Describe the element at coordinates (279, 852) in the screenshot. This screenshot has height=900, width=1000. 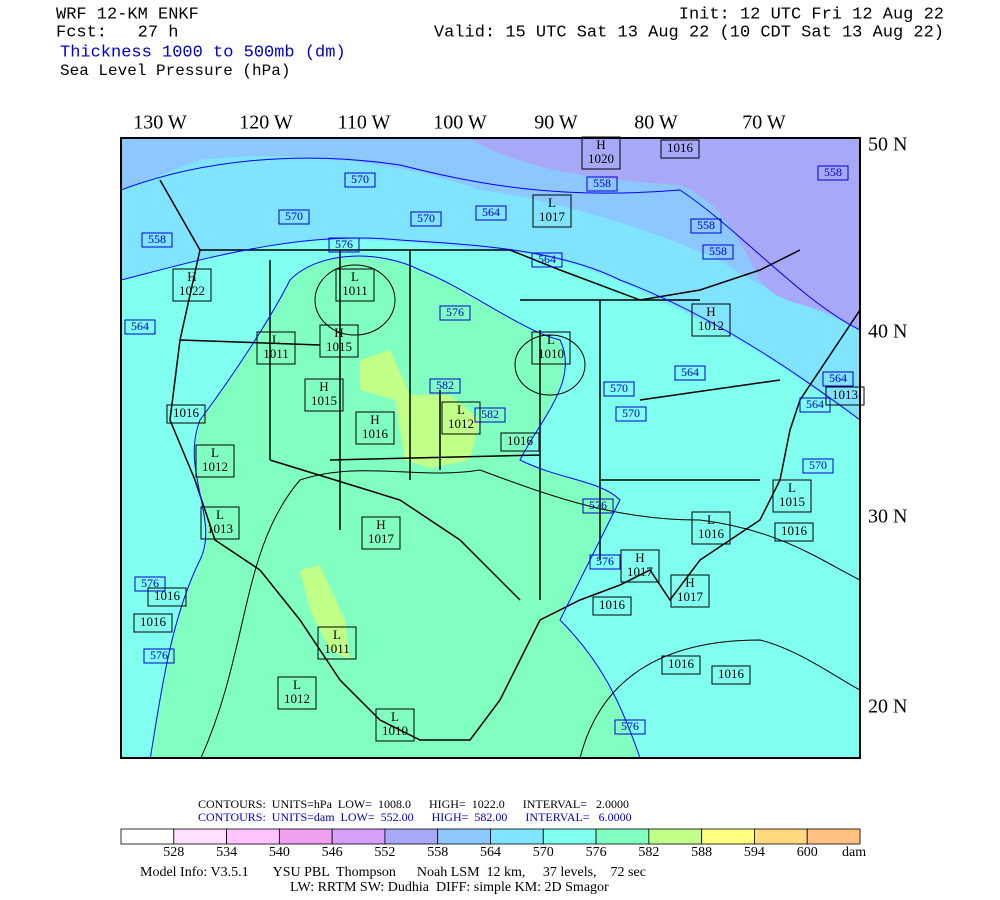
I see `colorbar-label: 540` at that location.